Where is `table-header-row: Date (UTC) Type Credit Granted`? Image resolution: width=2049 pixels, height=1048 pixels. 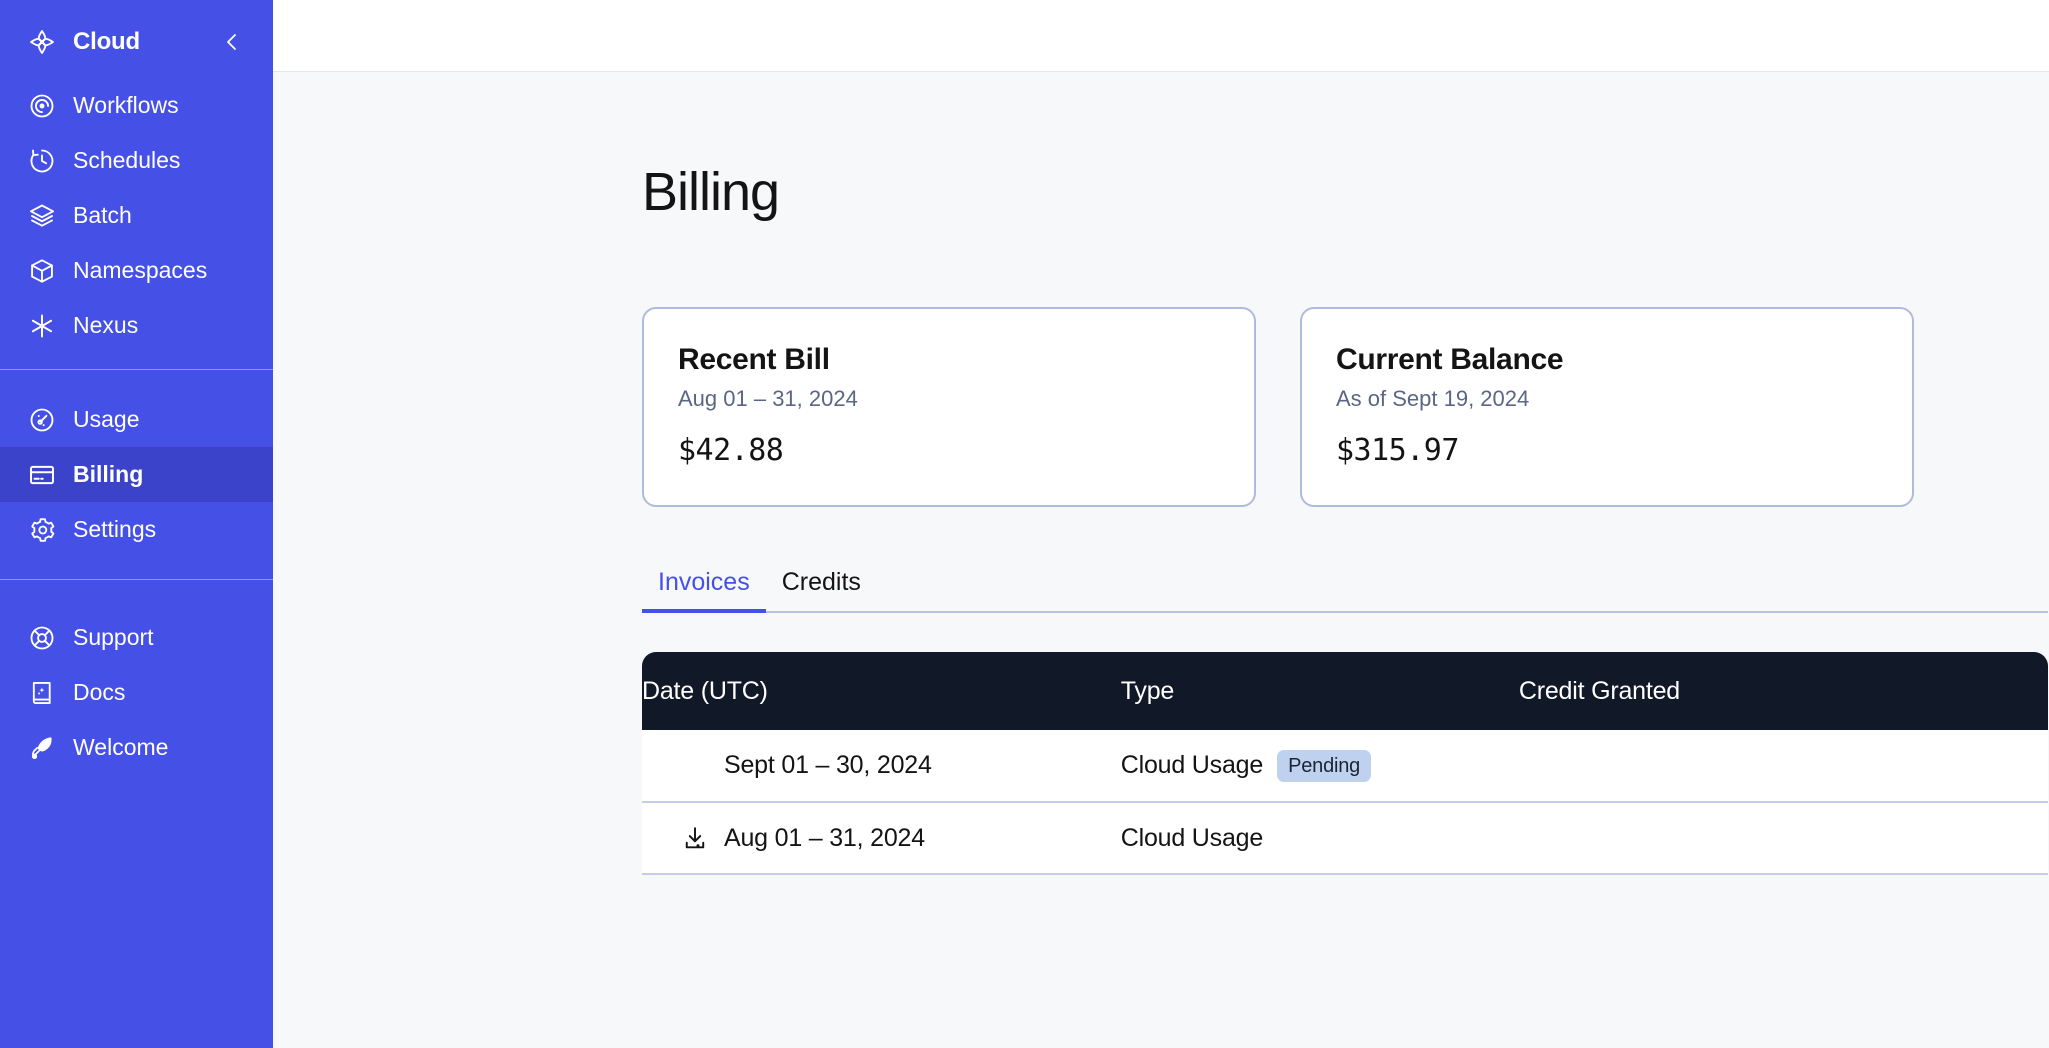
table-header-row: Date (UTC) Type Credit Granted is located at coordinates (1345, 691).